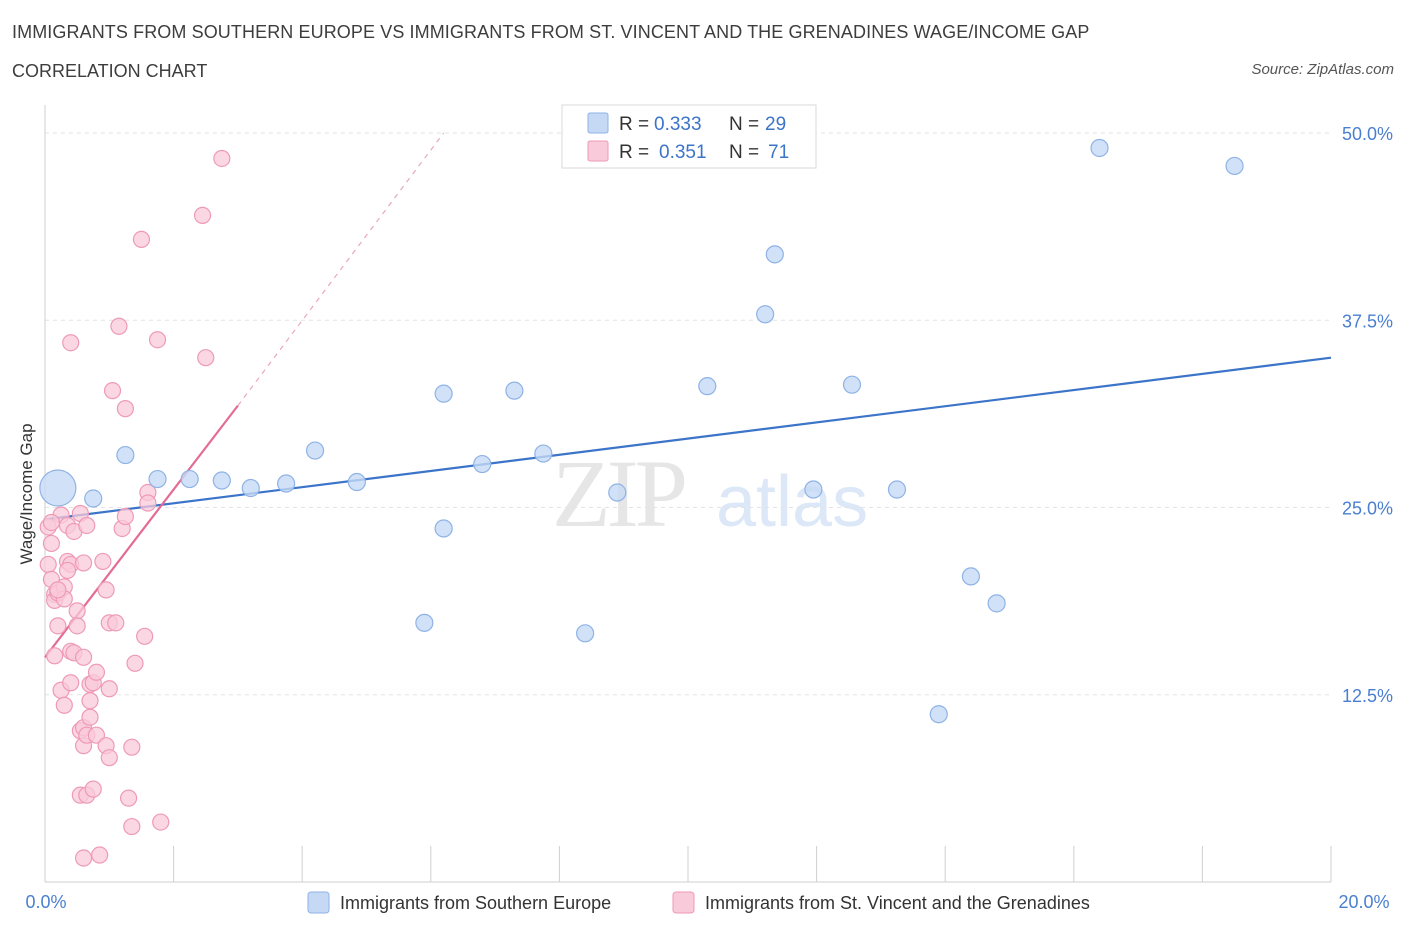 The height and width of the screenshot is (930, 1406). What do you see at coordinates (1367, 134) in the screenshot?
I see `y-tick-label: 50.0%` at bounding box center [1367, 134].